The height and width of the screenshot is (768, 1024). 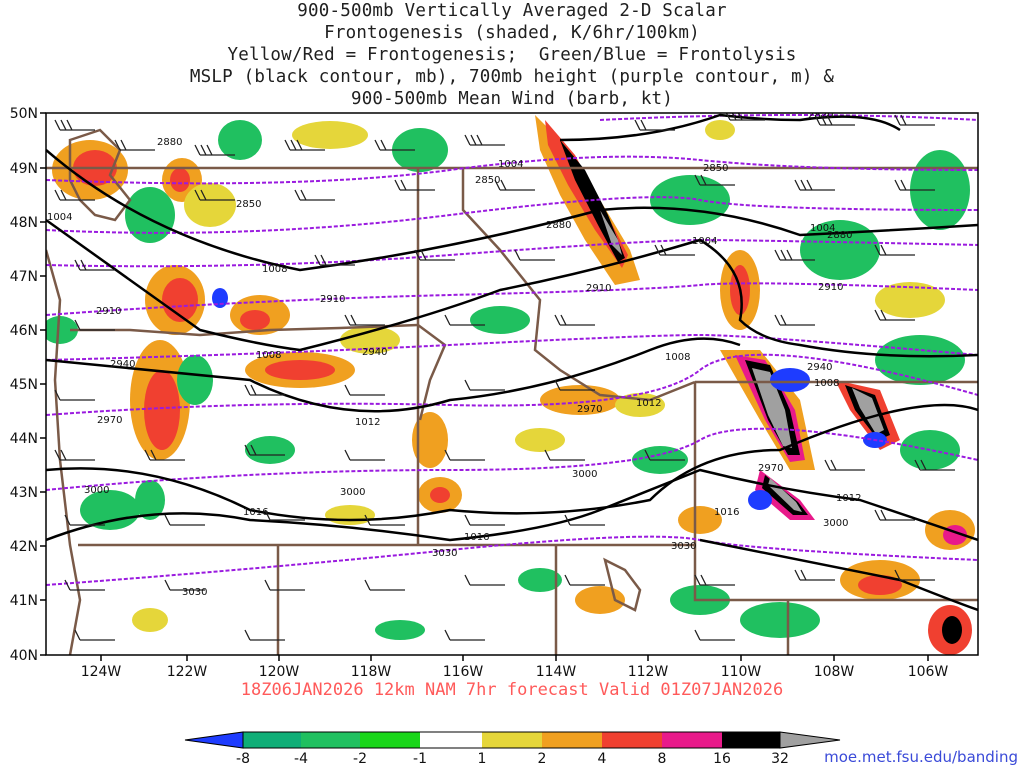 I want to click on lat-label: 49N, so click(x=24, y=169).